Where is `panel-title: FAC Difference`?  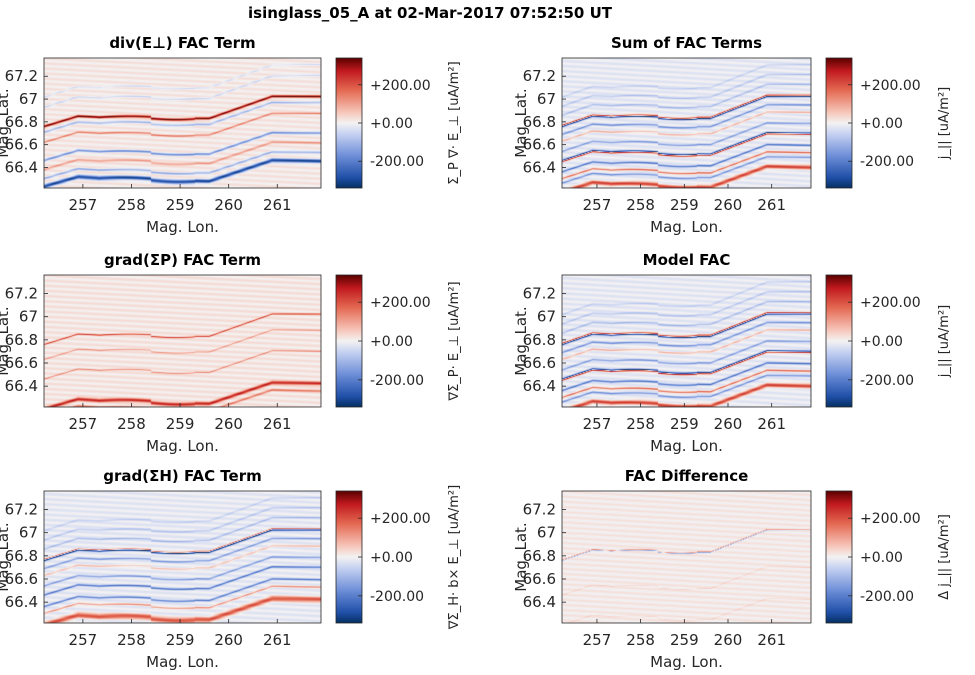
panel-title: FAC Difference is located at coordinates (687, 476).